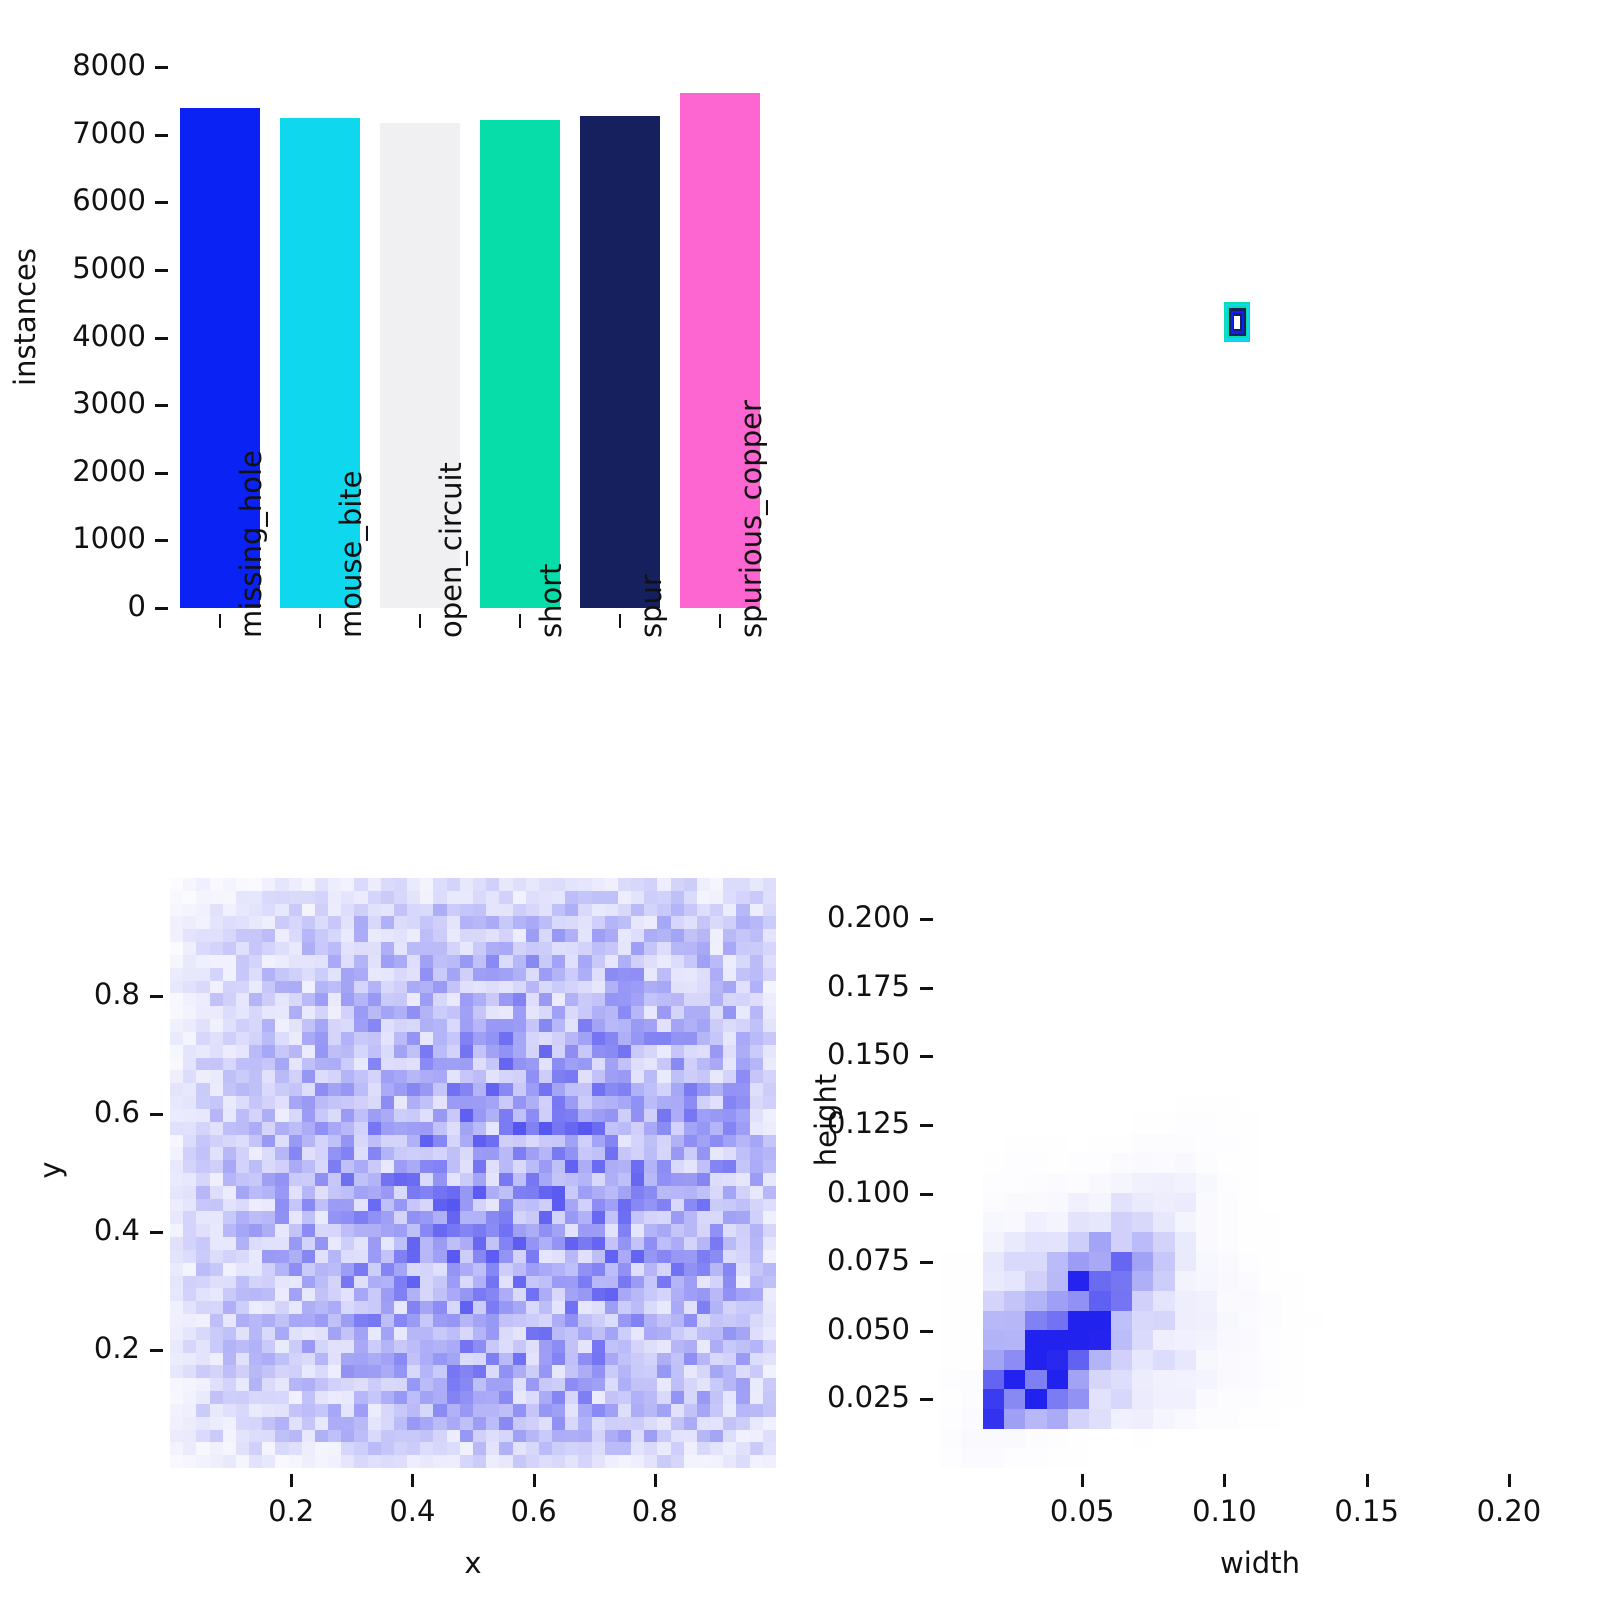 The height and width of the screenshot is (1600, 1600). Describe the element at coordinates (1260, 1173) in the screenshot. I see `wh-heatmap-cells` at that location.